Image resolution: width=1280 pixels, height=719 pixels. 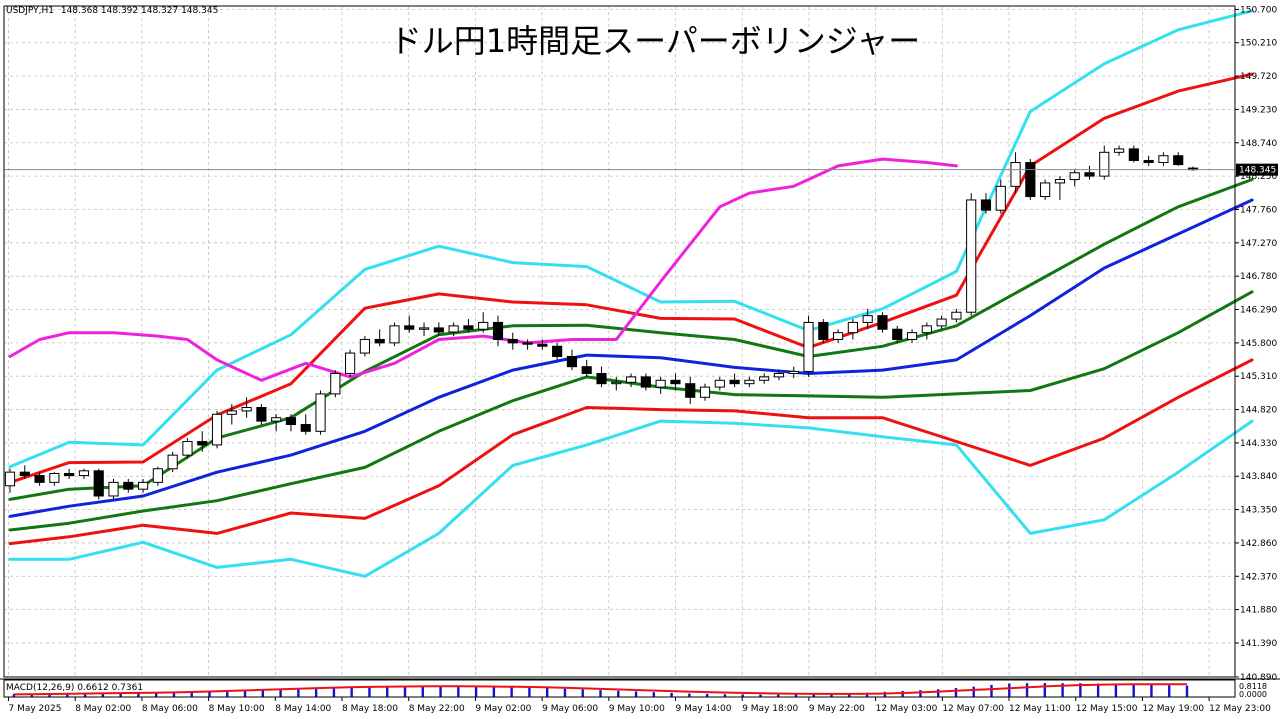 What do you see at coordinates (1240, 709) in the screenshot?
I see `x-tick-label: 12 May 23:00` at bounding box center [1240, 709].